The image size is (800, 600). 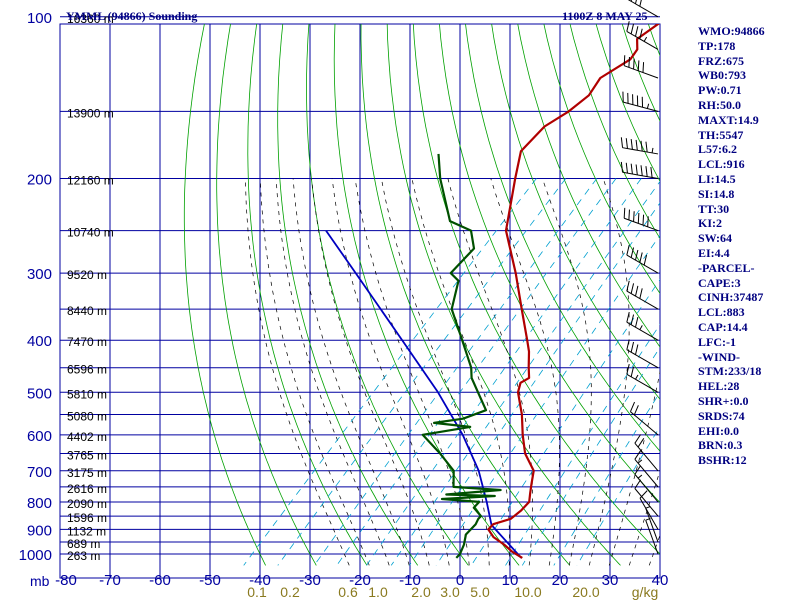 I want to click on wind-barbs, so click(x=639, y=277).